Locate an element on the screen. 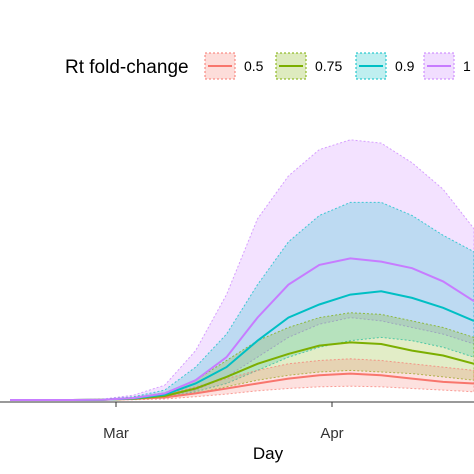  x-tick-label: Mar is located at coordinates (116, 433).